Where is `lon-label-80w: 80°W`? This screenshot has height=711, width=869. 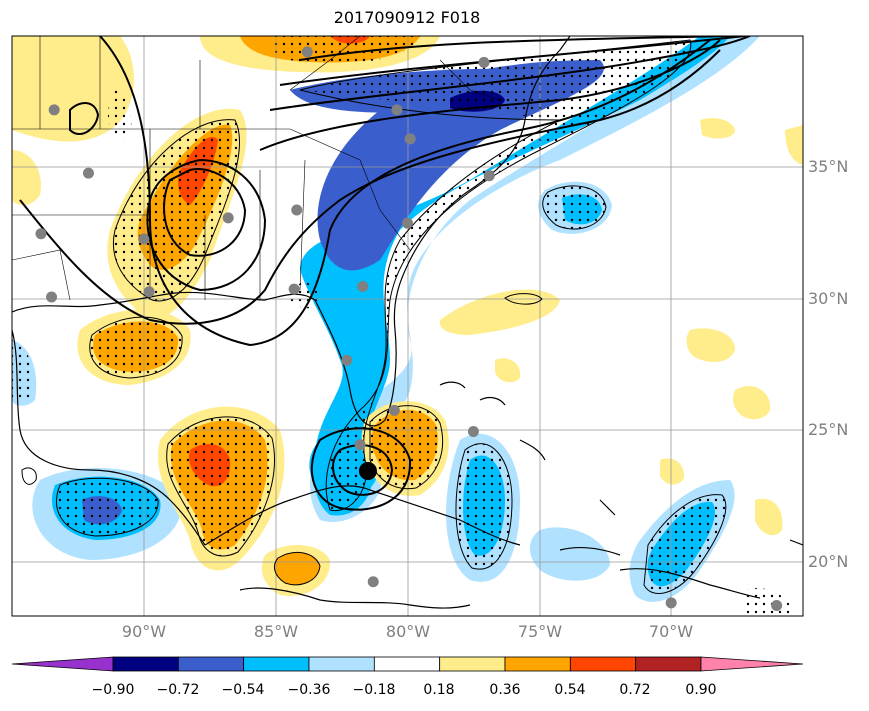
lon-label-80w: 80°W is located at coordinates (408, 631).